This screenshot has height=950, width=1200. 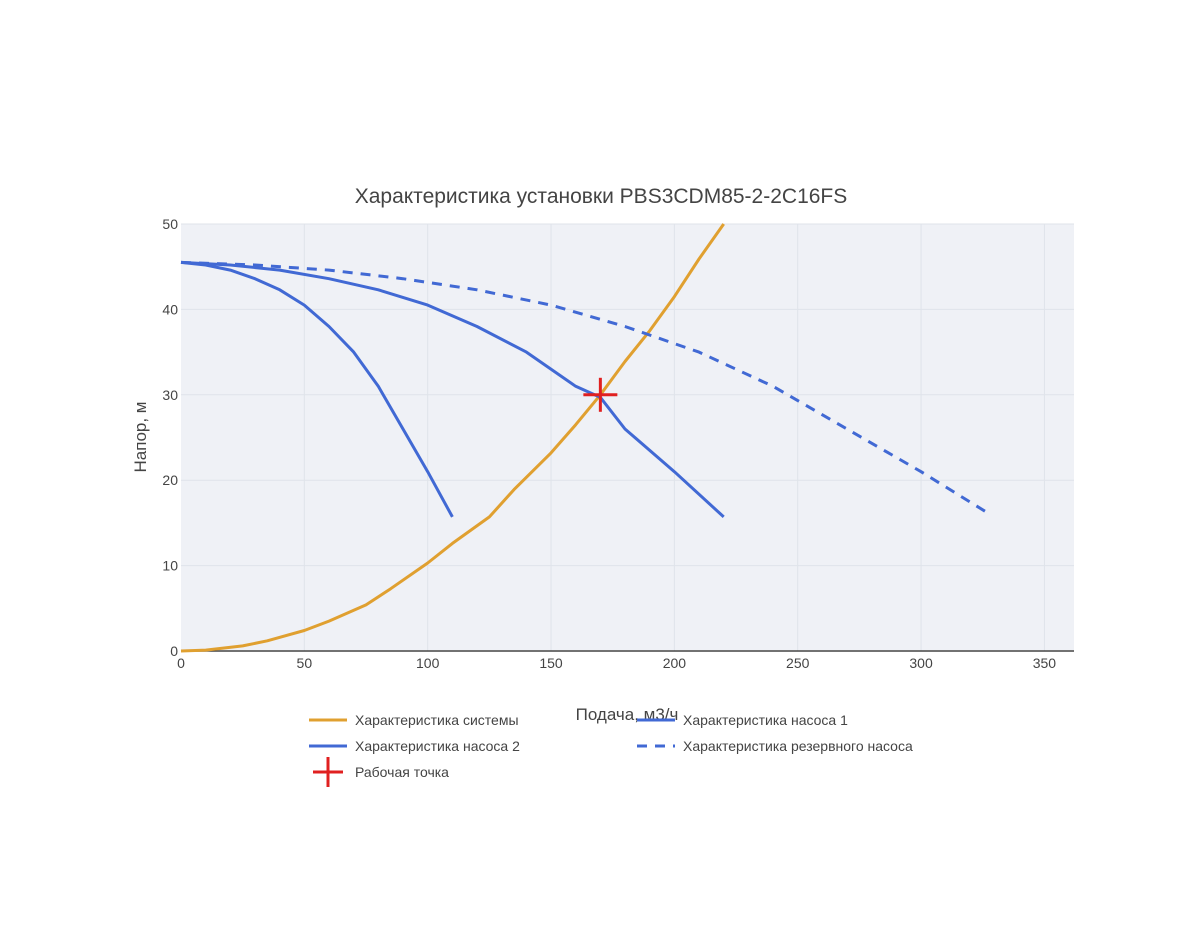 What do you see at coordinates (402, 772) in the screenshot?
I see `legend-label: Рабочая точка` at bounding box center [402, 772].